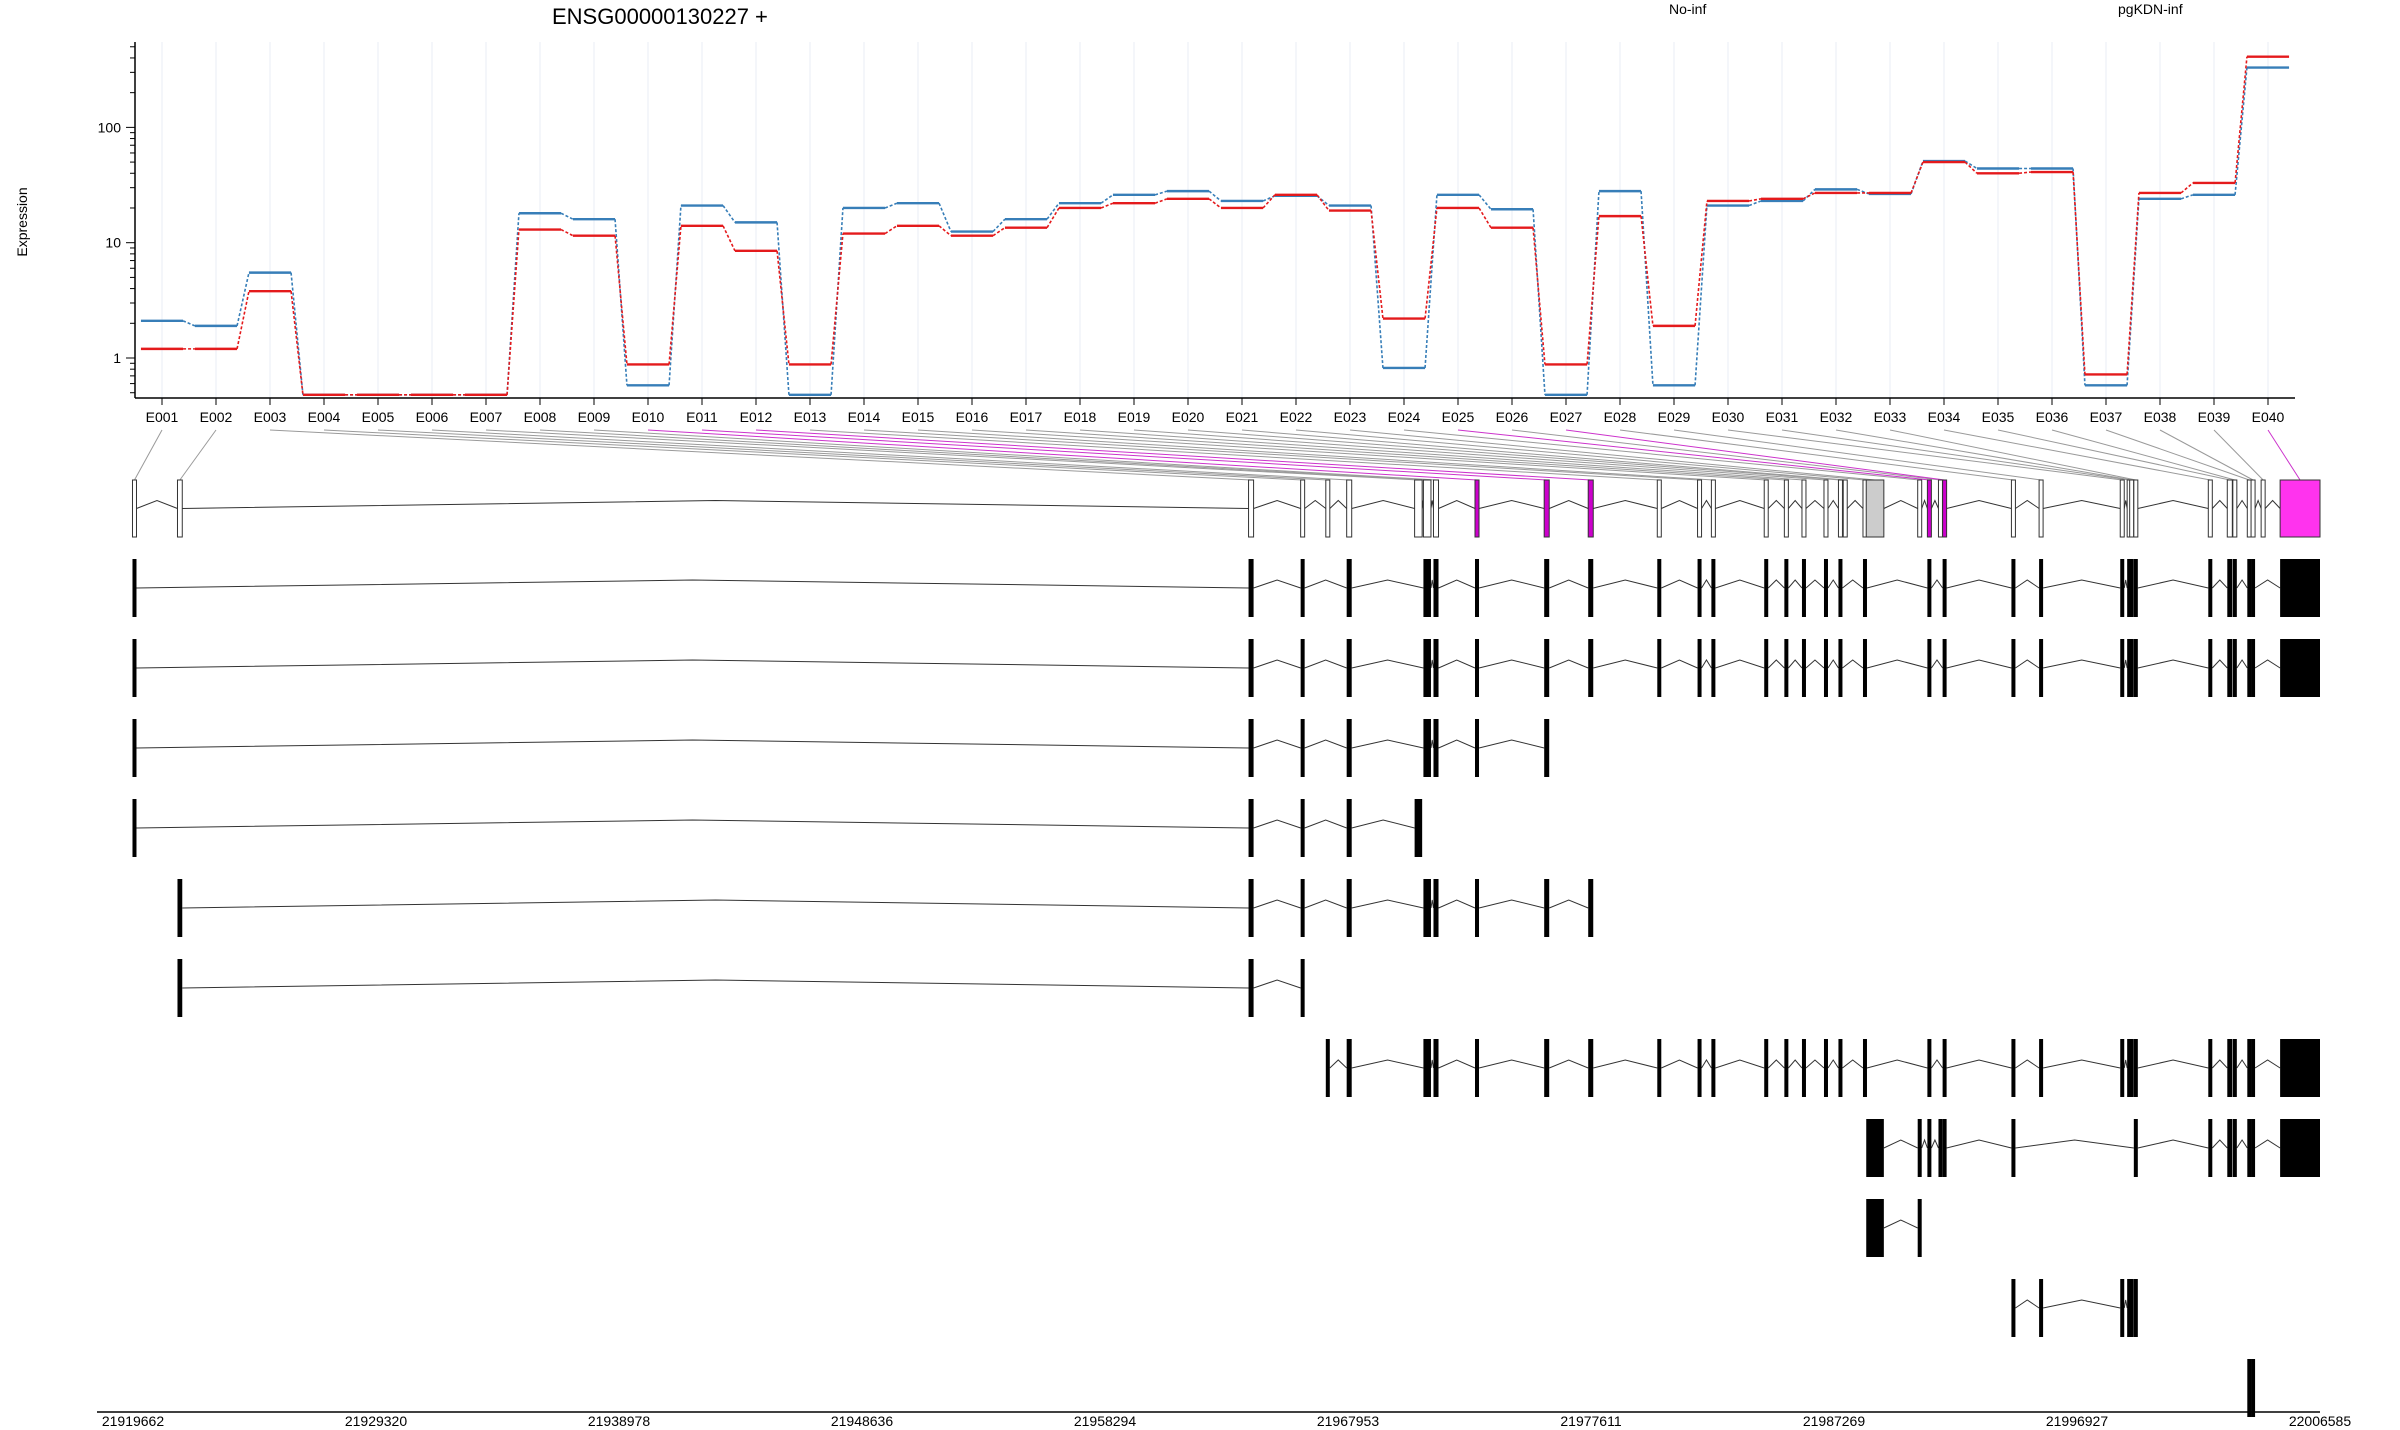  What do you see at coordinates (1188, 417) in the screenshot?
I see `x-tick-label: E020` at bounding box center [1188, 417].